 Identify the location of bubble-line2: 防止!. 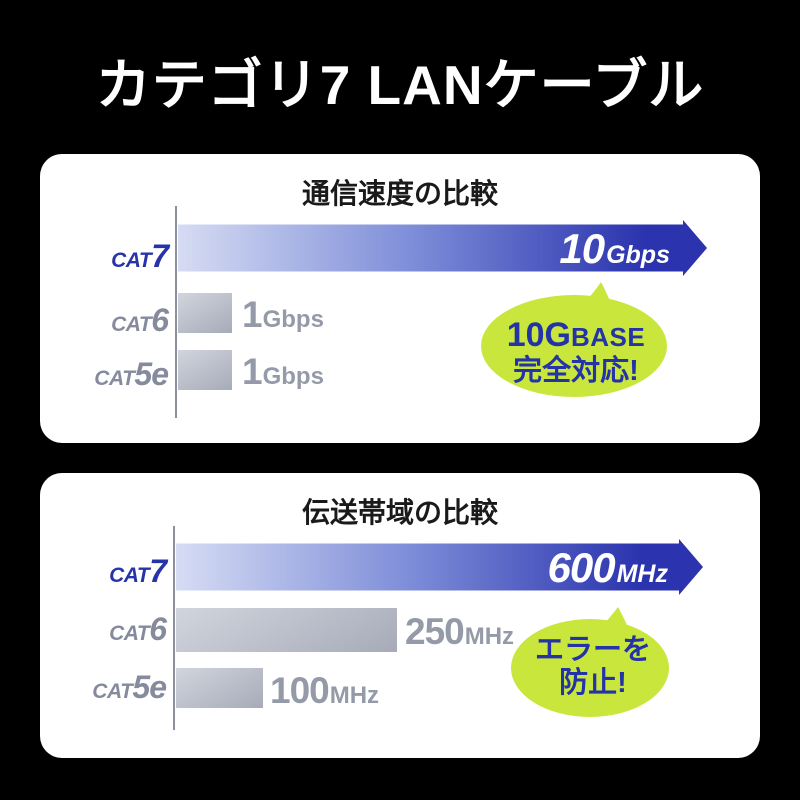
(593, 683).